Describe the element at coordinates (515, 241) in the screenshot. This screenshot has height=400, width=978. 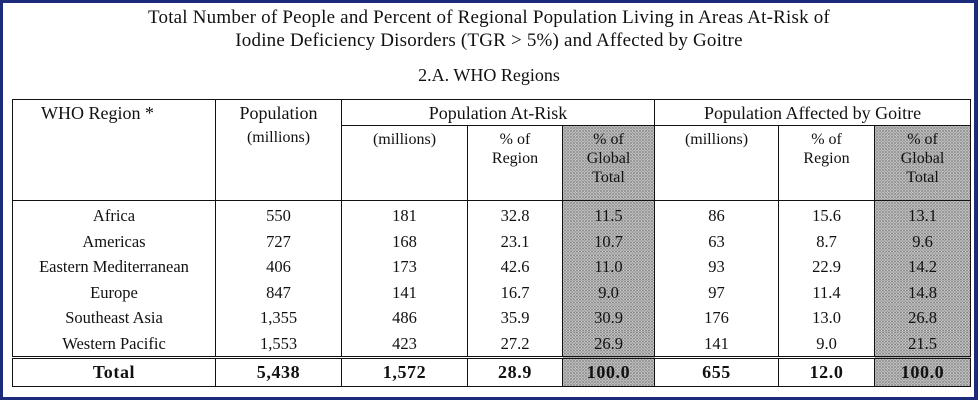
I see `cell-risk-pct-region: 23.1` at that location.